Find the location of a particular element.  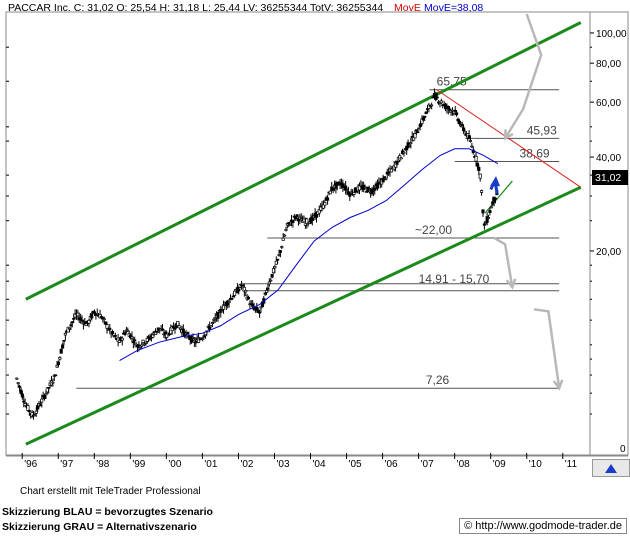

y-tick-label: 80,00 is located at coordinates (608, 64).